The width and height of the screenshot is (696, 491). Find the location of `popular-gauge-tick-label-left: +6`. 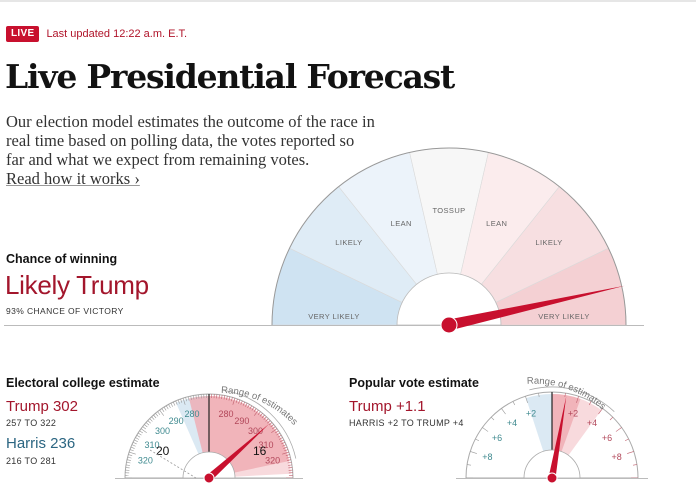

popular-gauge-tick-label-left: +6 is located at coordinates (497, 438).